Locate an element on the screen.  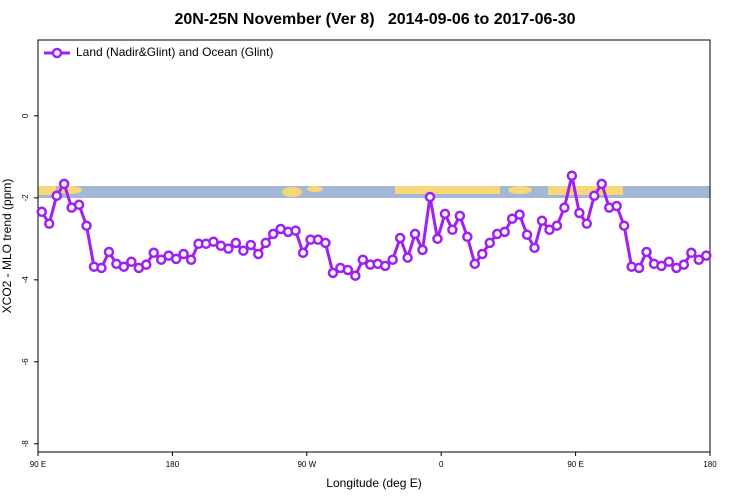
y-tick-label: -8 is located at coordinates (25, 444).